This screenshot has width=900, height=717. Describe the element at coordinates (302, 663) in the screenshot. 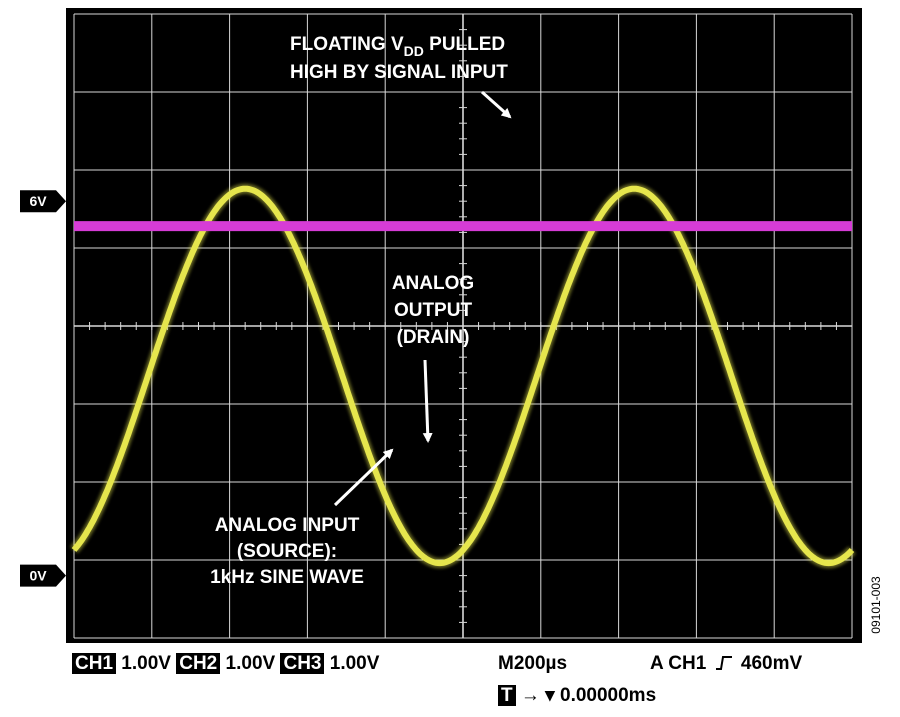

I see `ch3-tag: CH3` at that location.